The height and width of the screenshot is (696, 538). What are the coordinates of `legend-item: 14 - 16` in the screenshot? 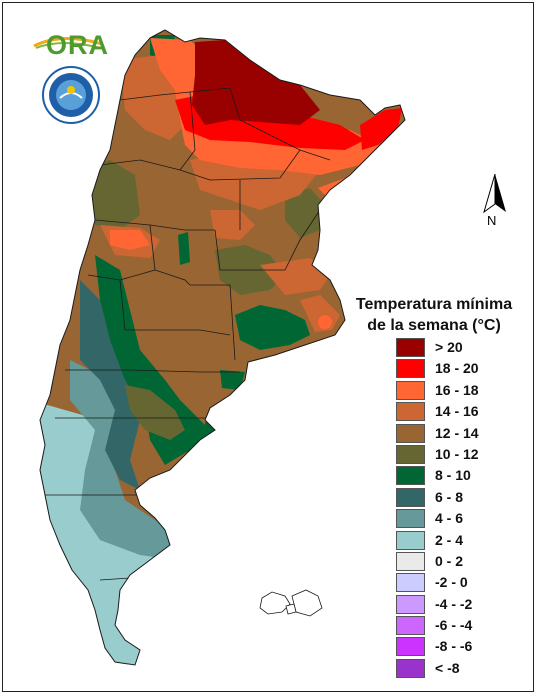 It's located at (451, 411).